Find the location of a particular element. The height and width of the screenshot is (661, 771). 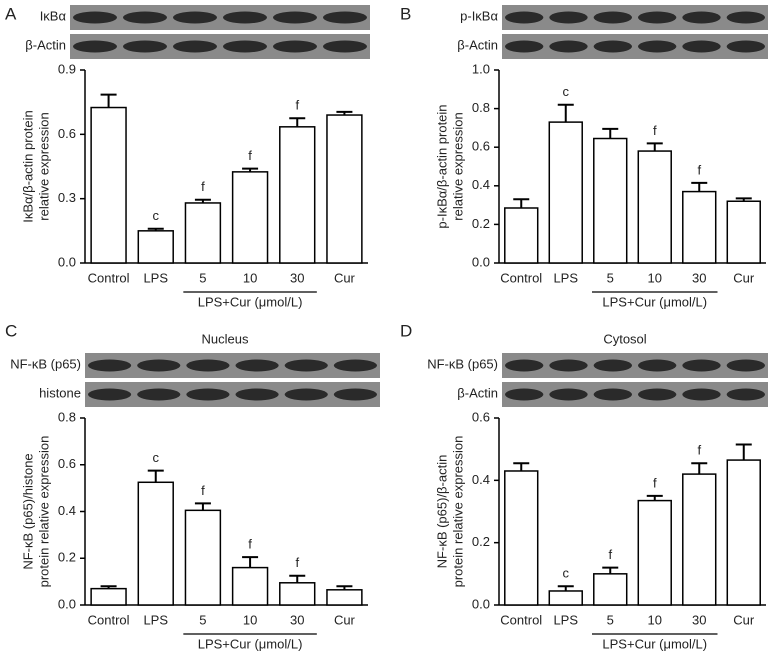

y-tick-label: 0.9 is located at coordinates (67, 68).